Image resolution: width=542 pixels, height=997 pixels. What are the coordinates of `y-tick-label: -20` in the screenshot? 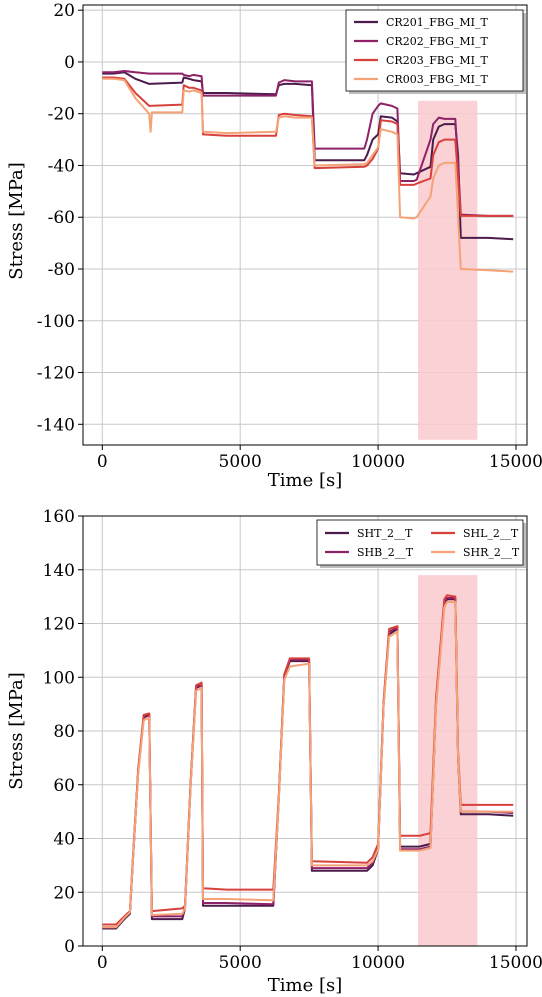 It's located at (61, 115).